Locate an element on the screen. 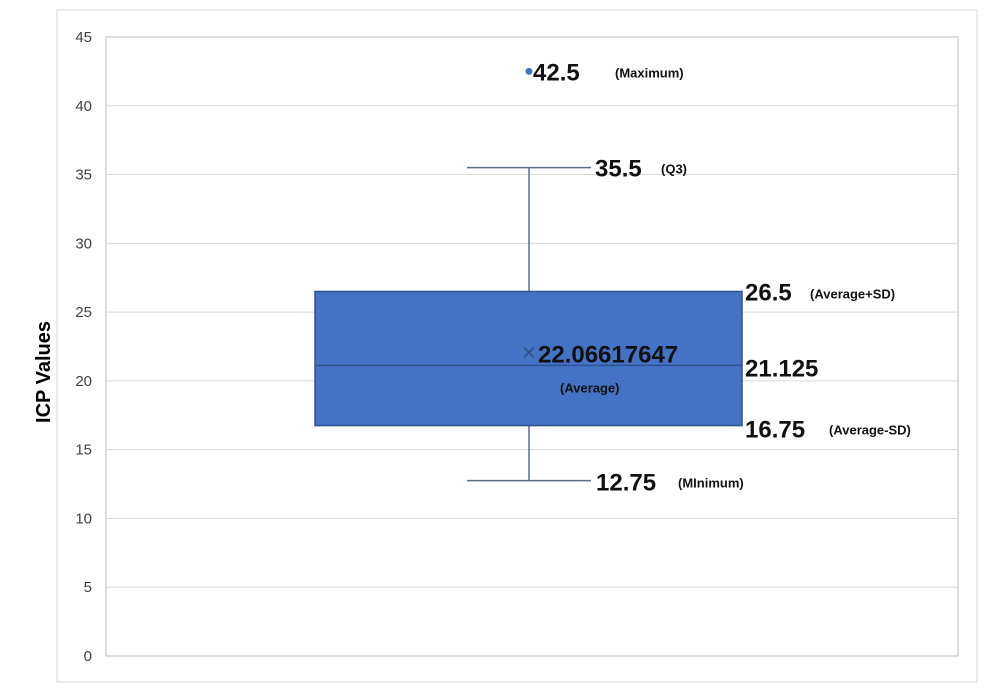 This screenshot has height=689, width=986. max-label-value: 42.5 is located at coordinates (556, 72).